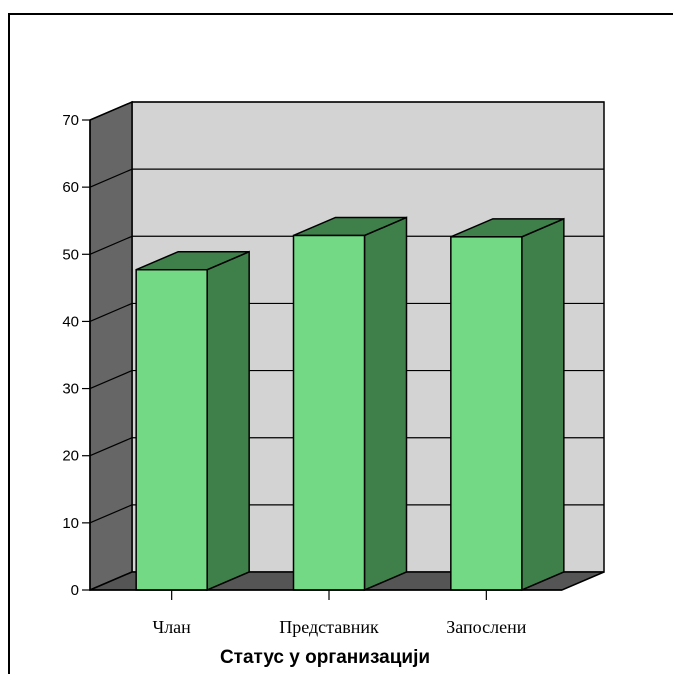 The width and height of the screenshot is (673, 674). I want to click on y-axis: 0 10 20 30 40 50 60 70, so click(76, 355).